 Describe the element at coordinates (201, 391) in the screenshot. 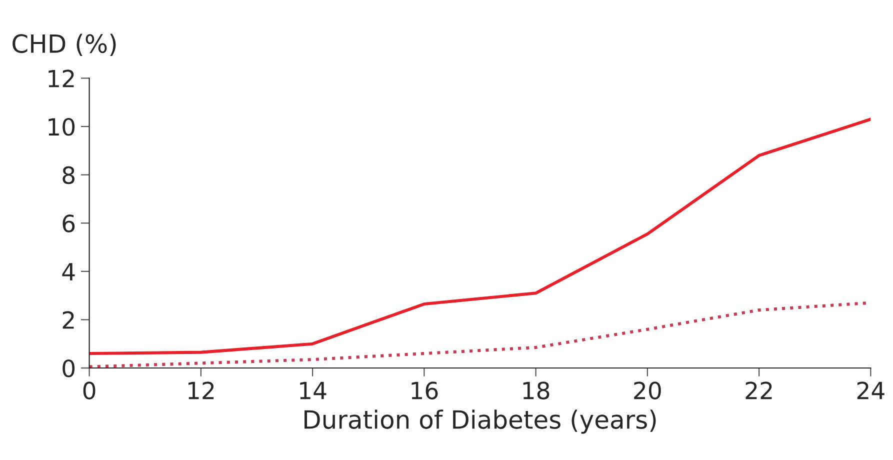

I see `x-tick-label: 12` at that location.